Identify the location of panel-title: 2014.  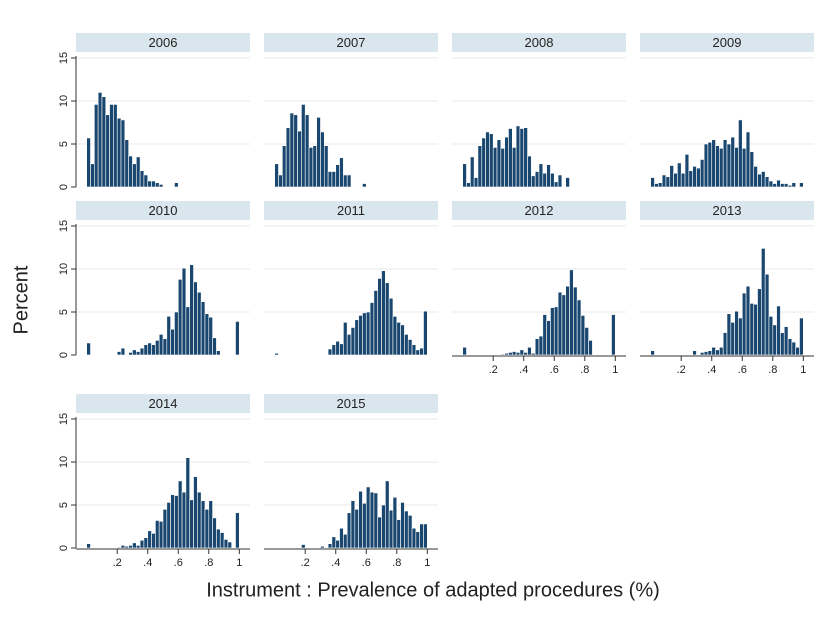
(163, 403).